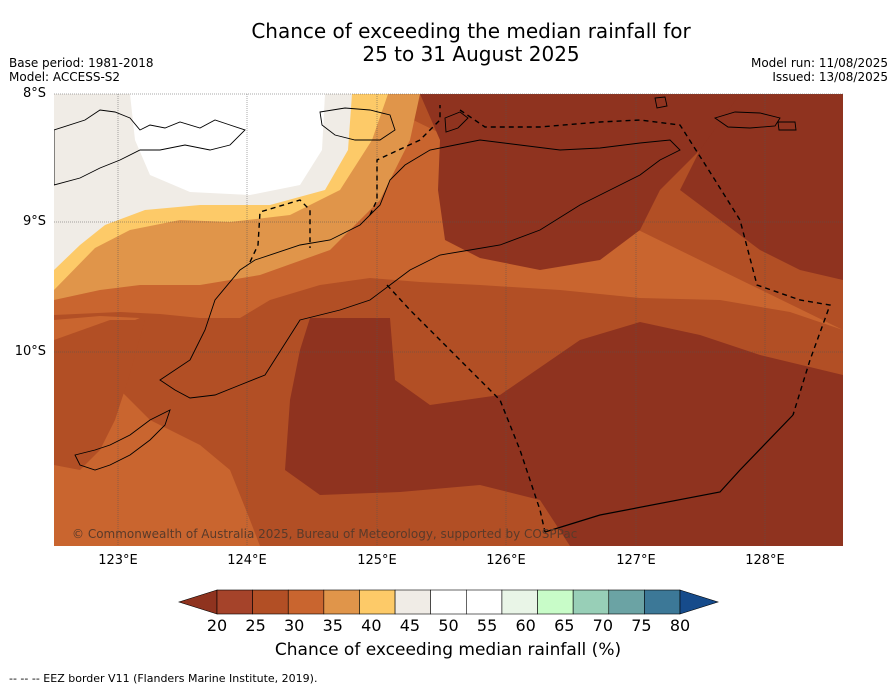 Image resolution: width=896 pixels, height=690 pixels. Describe the element at coordinates (680, 625) in the screenshot. I see `colorbar-tick-label: 80` at that location.